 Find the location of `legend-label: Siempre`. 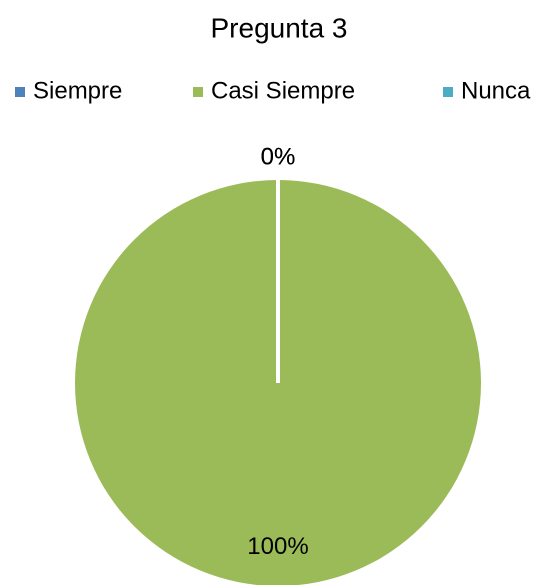

legend-label: Siempre is located at coordinates (77, 90).